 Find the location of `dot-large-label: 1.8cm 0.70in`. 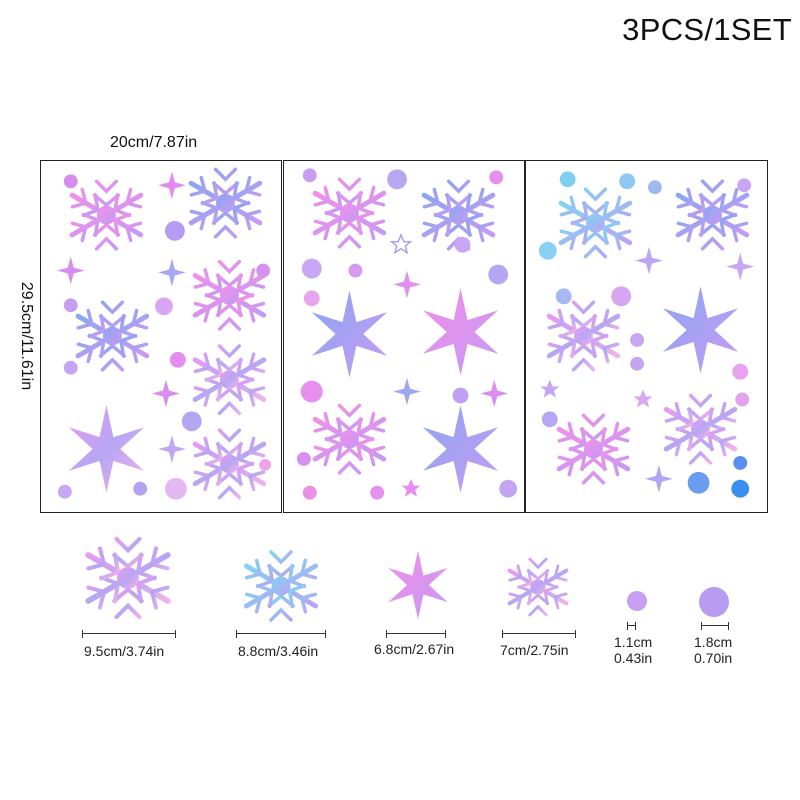

dot-large-label: 1.8cm 0.70in is located at coordinates (713, 650).